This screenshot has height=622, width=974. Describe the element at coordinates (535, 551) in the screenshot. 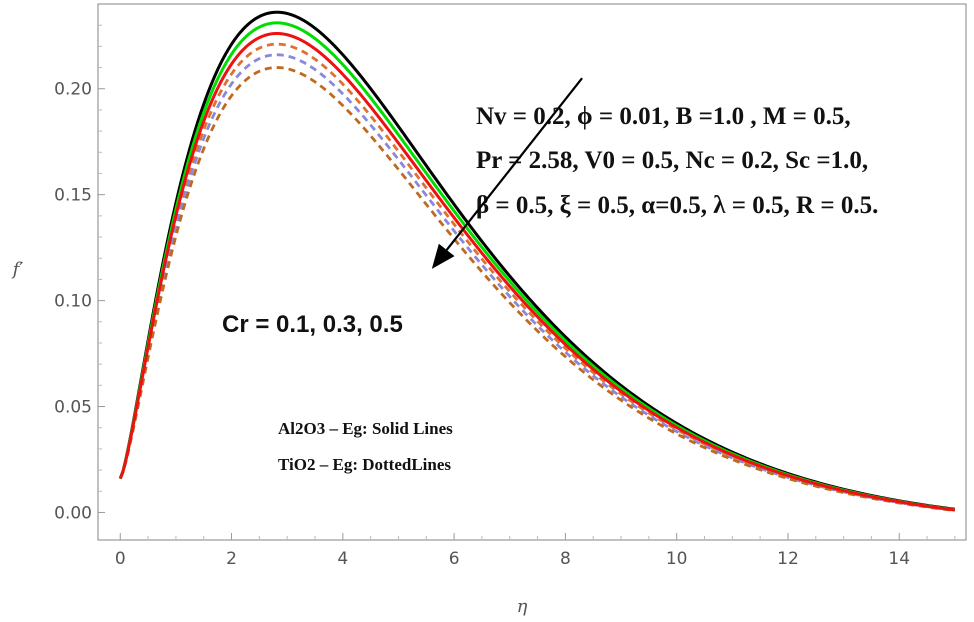

I see `x-axis-ticks: 0 2 4 6 8 10 12 14` at that location.